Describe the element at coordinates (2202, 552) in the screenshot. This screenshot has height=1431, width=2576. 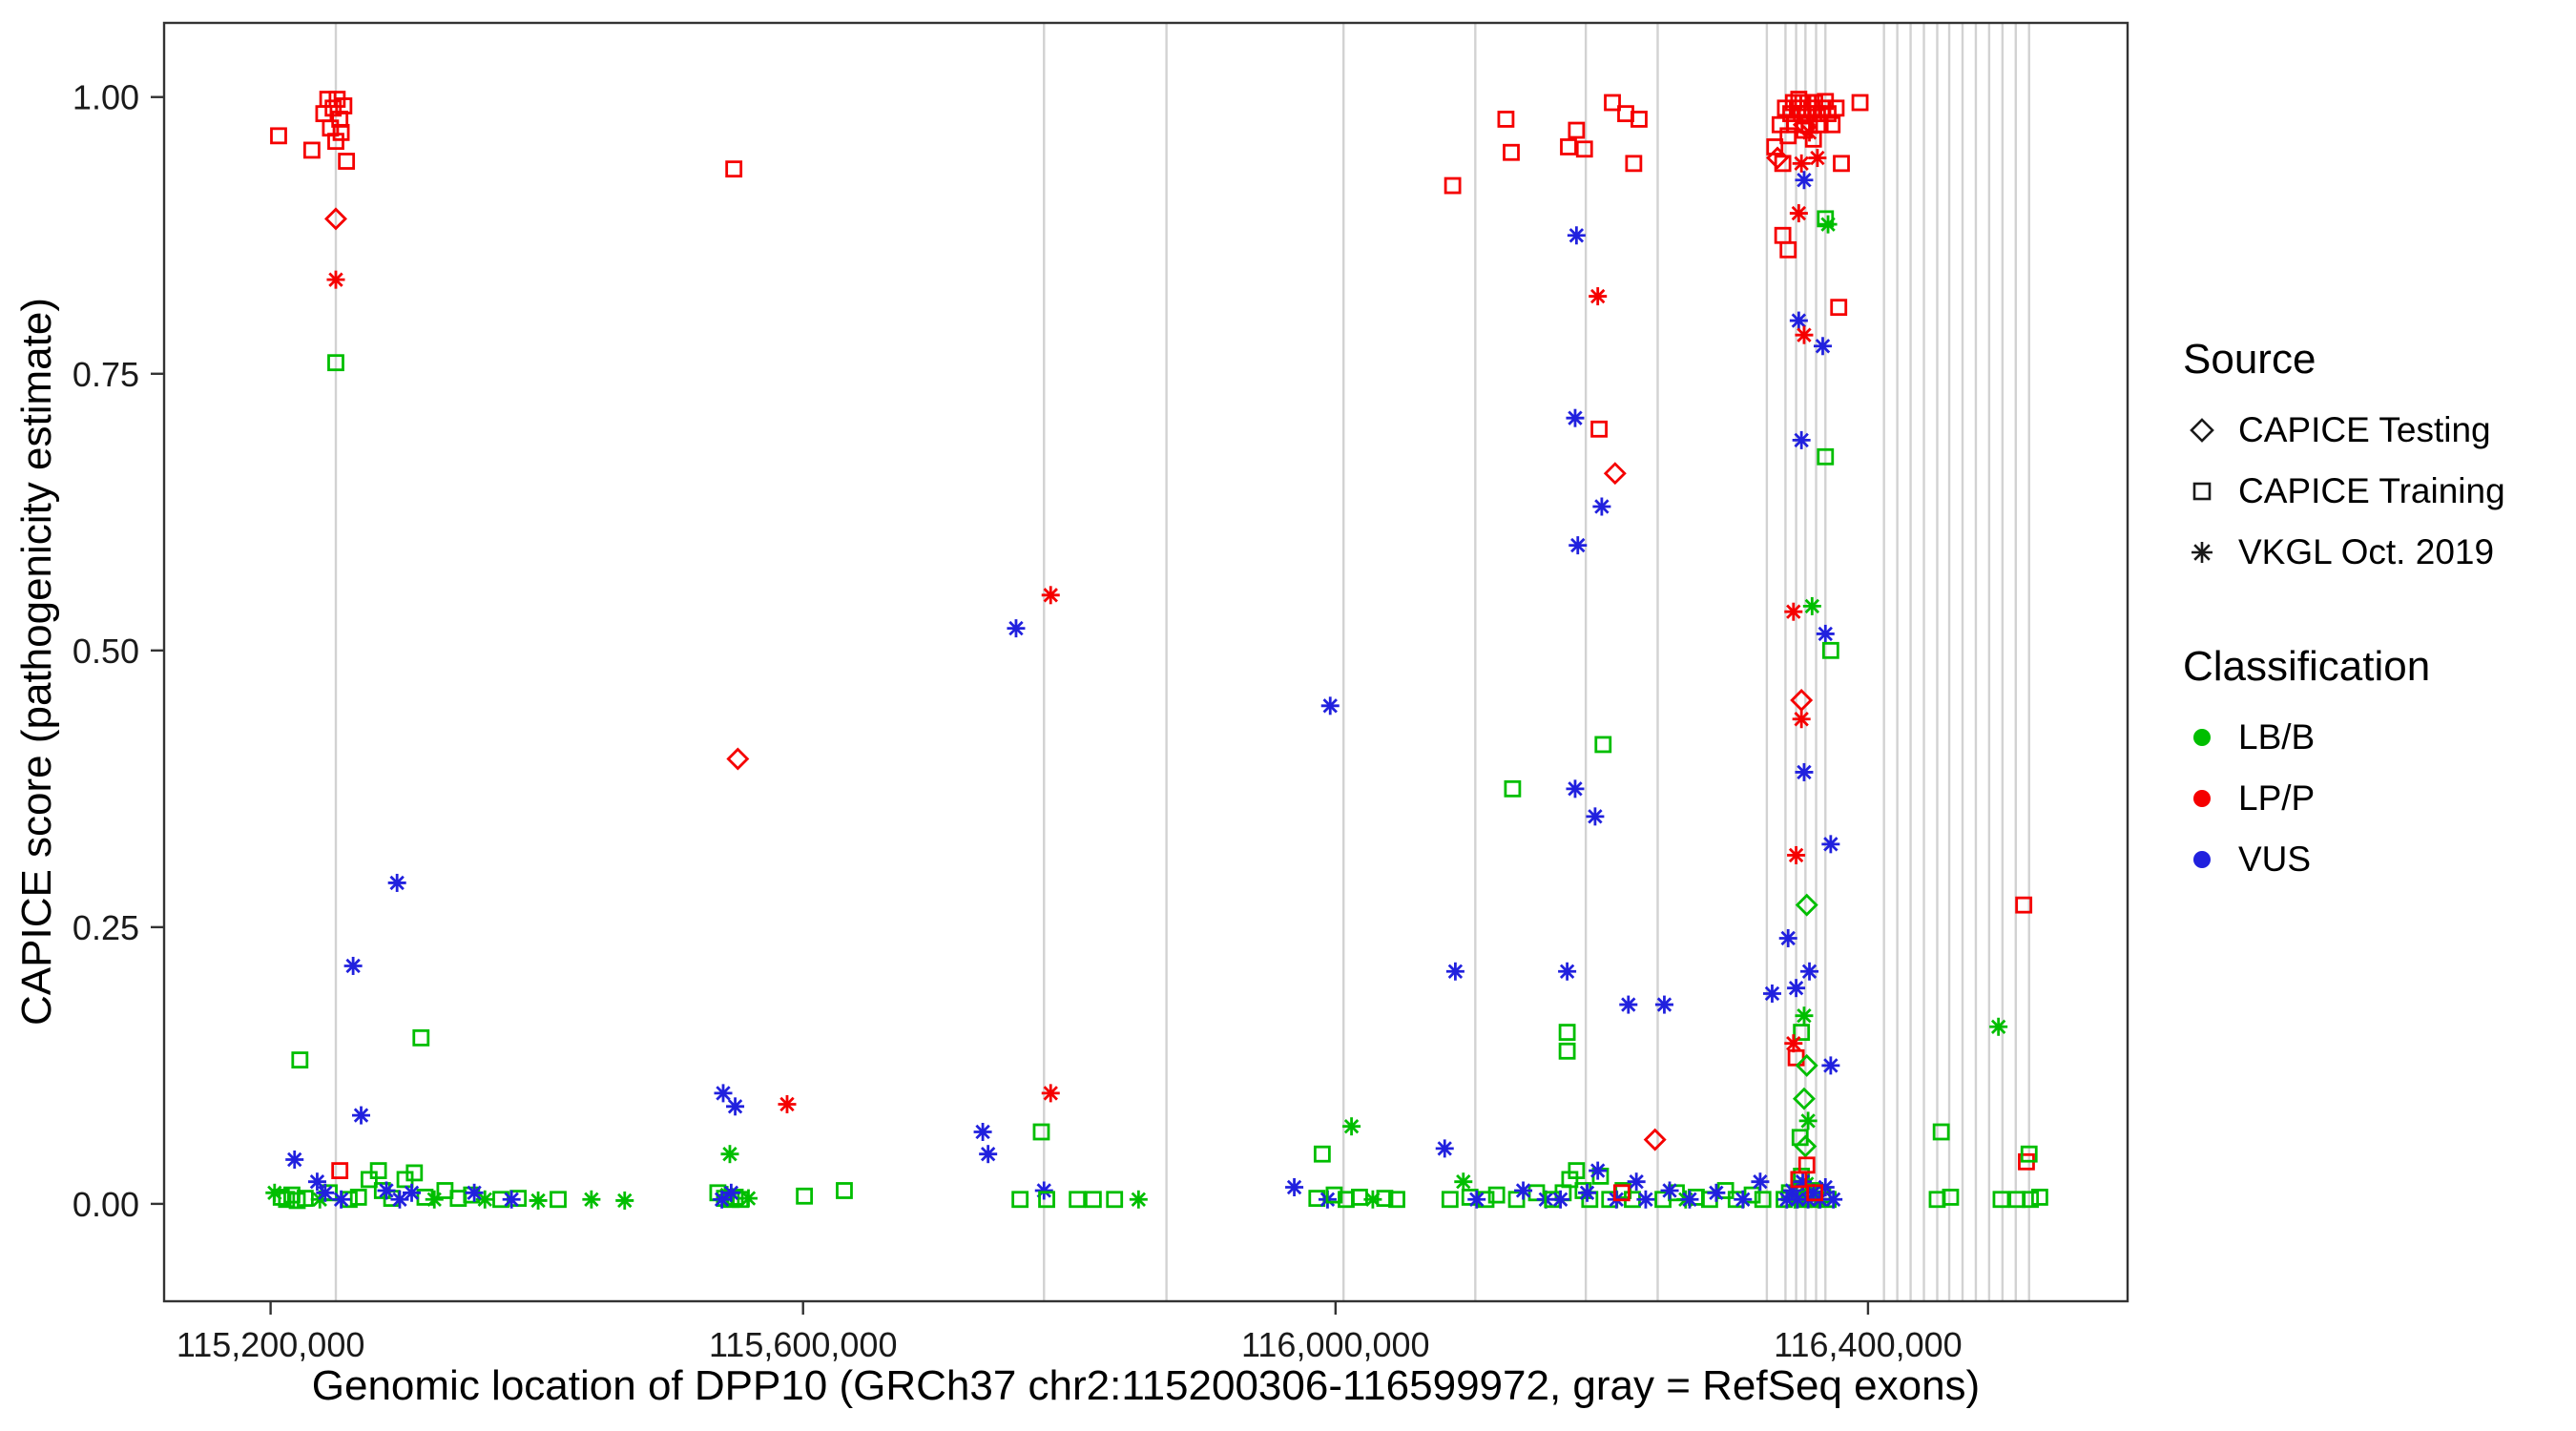
I see `asterisk-icon` at that location.